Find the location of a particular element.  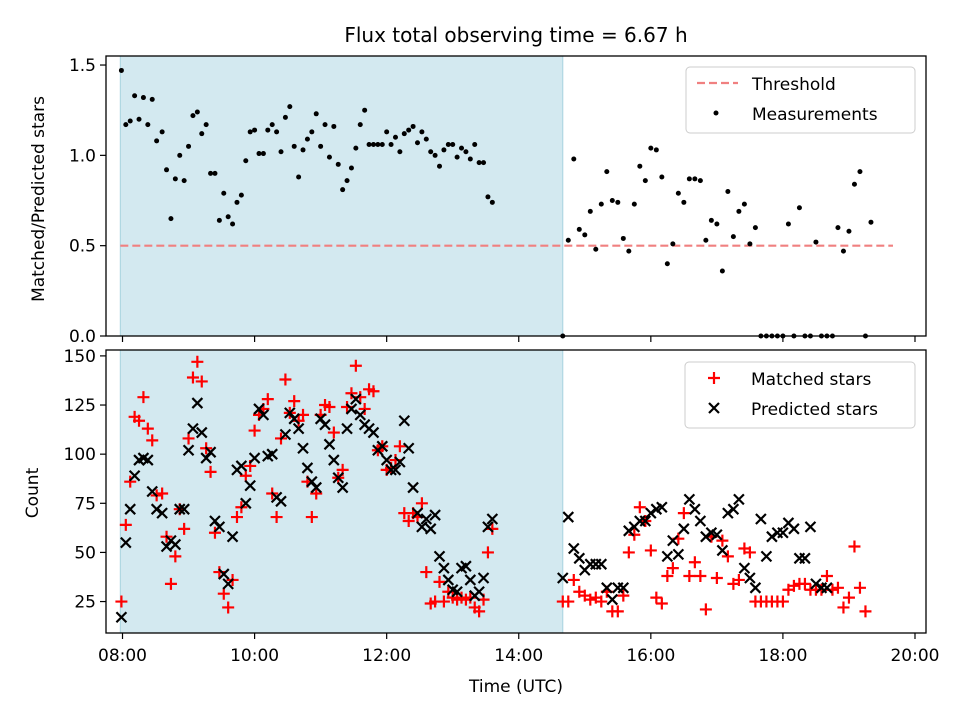

x-tick-label: 16:00 is located at coordinates (650, 656).